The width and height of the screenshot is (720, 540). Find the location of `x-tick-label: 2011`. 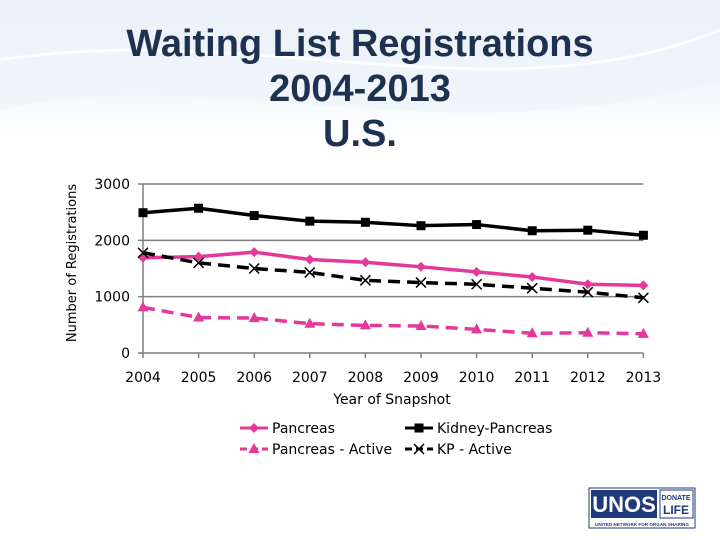

x-tick-label: 2011 is located at coordinates (532, 378).